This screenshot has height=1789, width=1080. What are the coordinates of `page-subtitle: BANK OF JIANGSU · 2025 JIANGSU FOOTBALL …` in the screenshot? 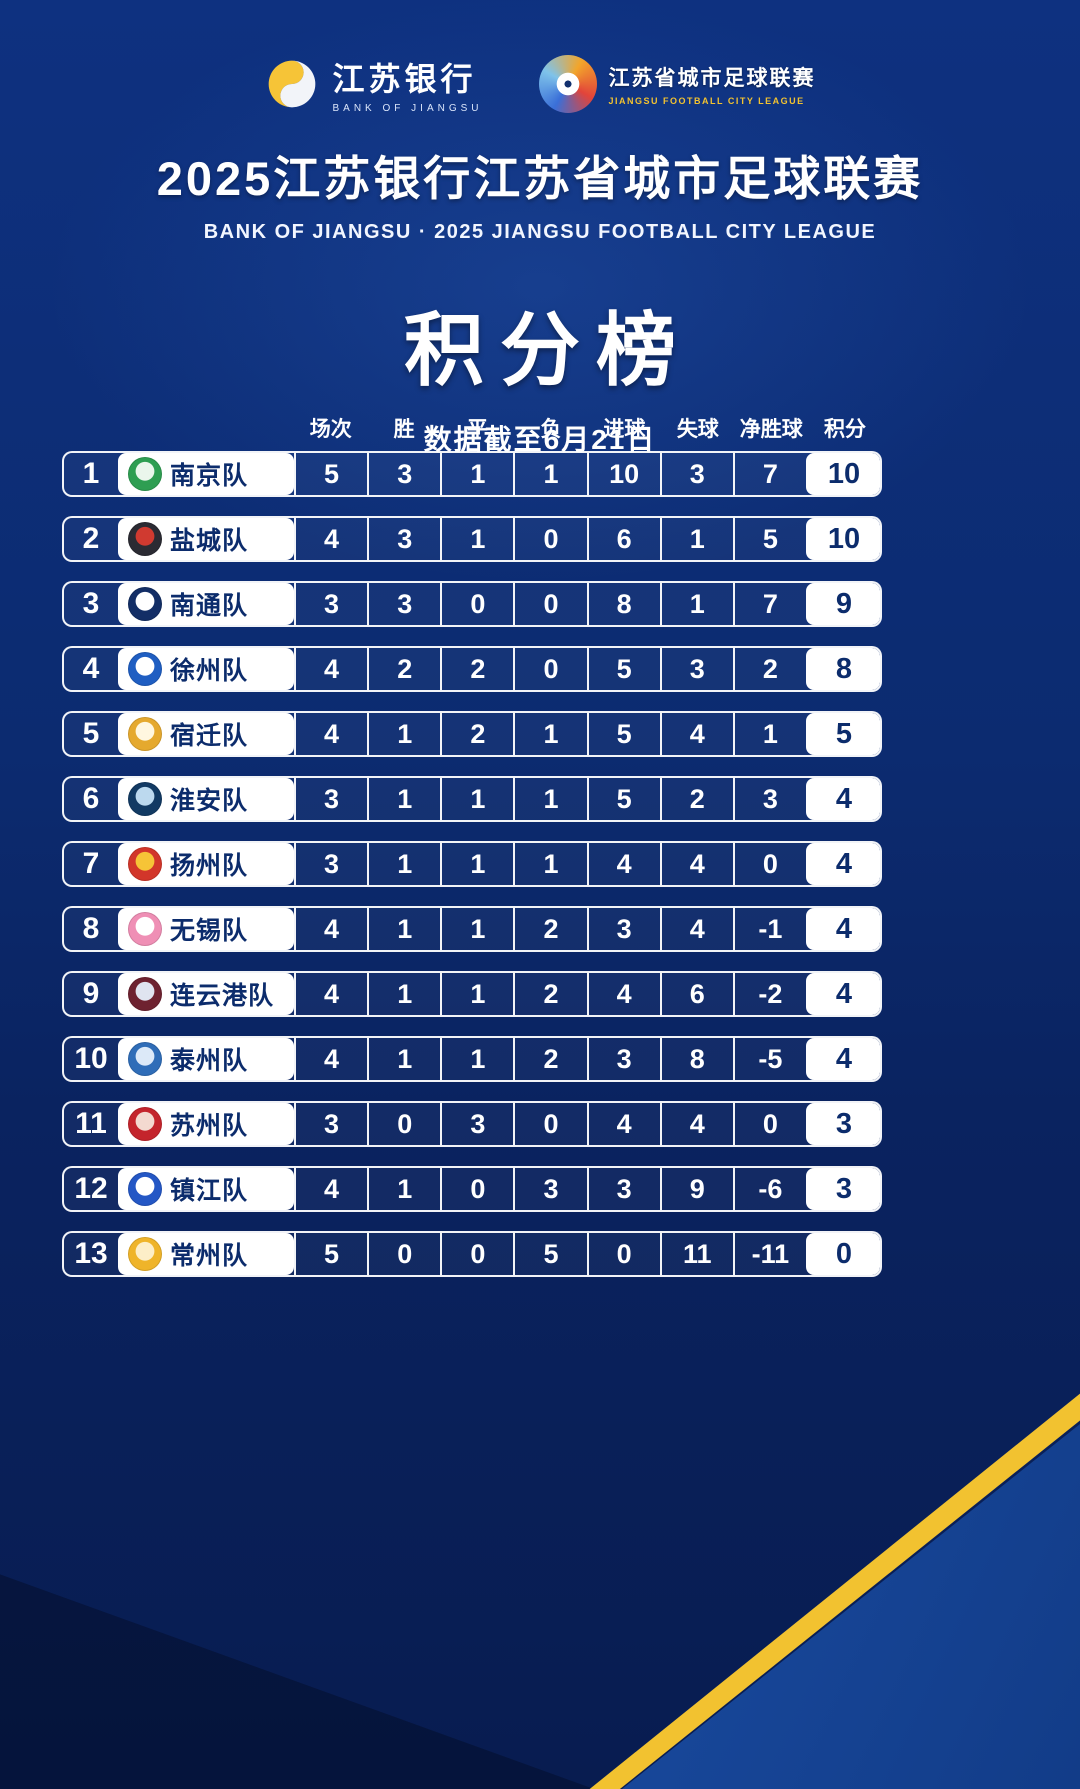 It's located at (540, 232).